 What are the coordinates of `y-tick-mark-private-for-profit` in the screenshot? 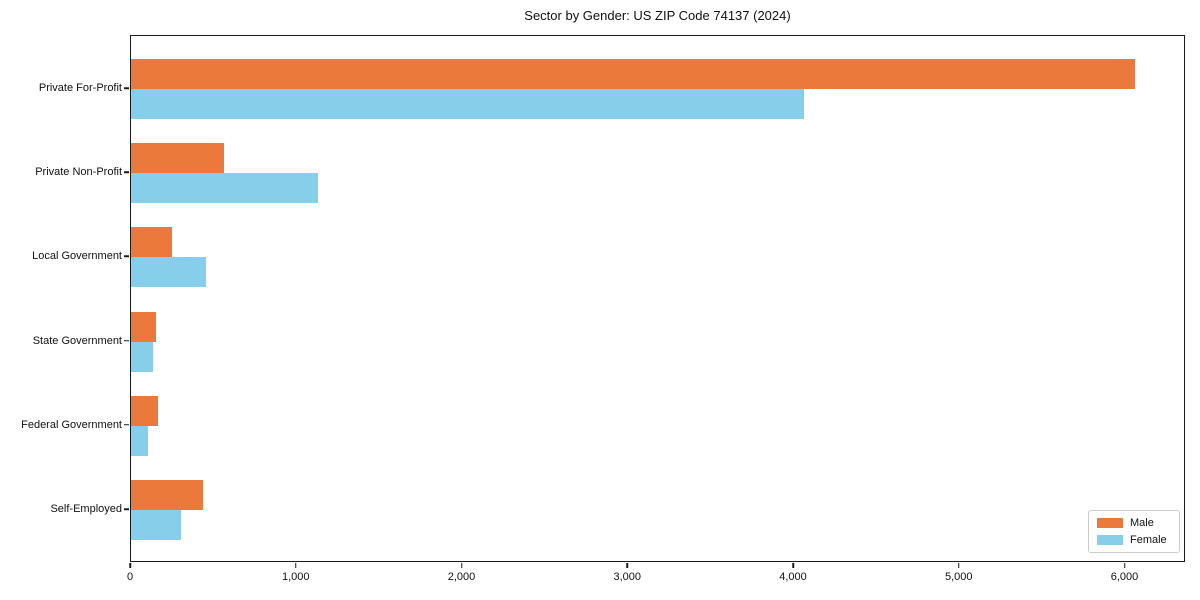 It's located at (126, 88).